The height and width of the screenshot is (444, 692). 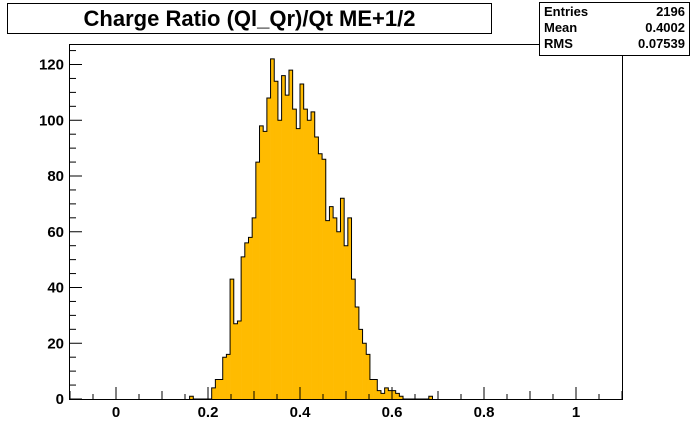 What do you see at coordinates (60, 399) in the screenshot?
I see `y-tick-label: 0` at bounding box center [60, 399].